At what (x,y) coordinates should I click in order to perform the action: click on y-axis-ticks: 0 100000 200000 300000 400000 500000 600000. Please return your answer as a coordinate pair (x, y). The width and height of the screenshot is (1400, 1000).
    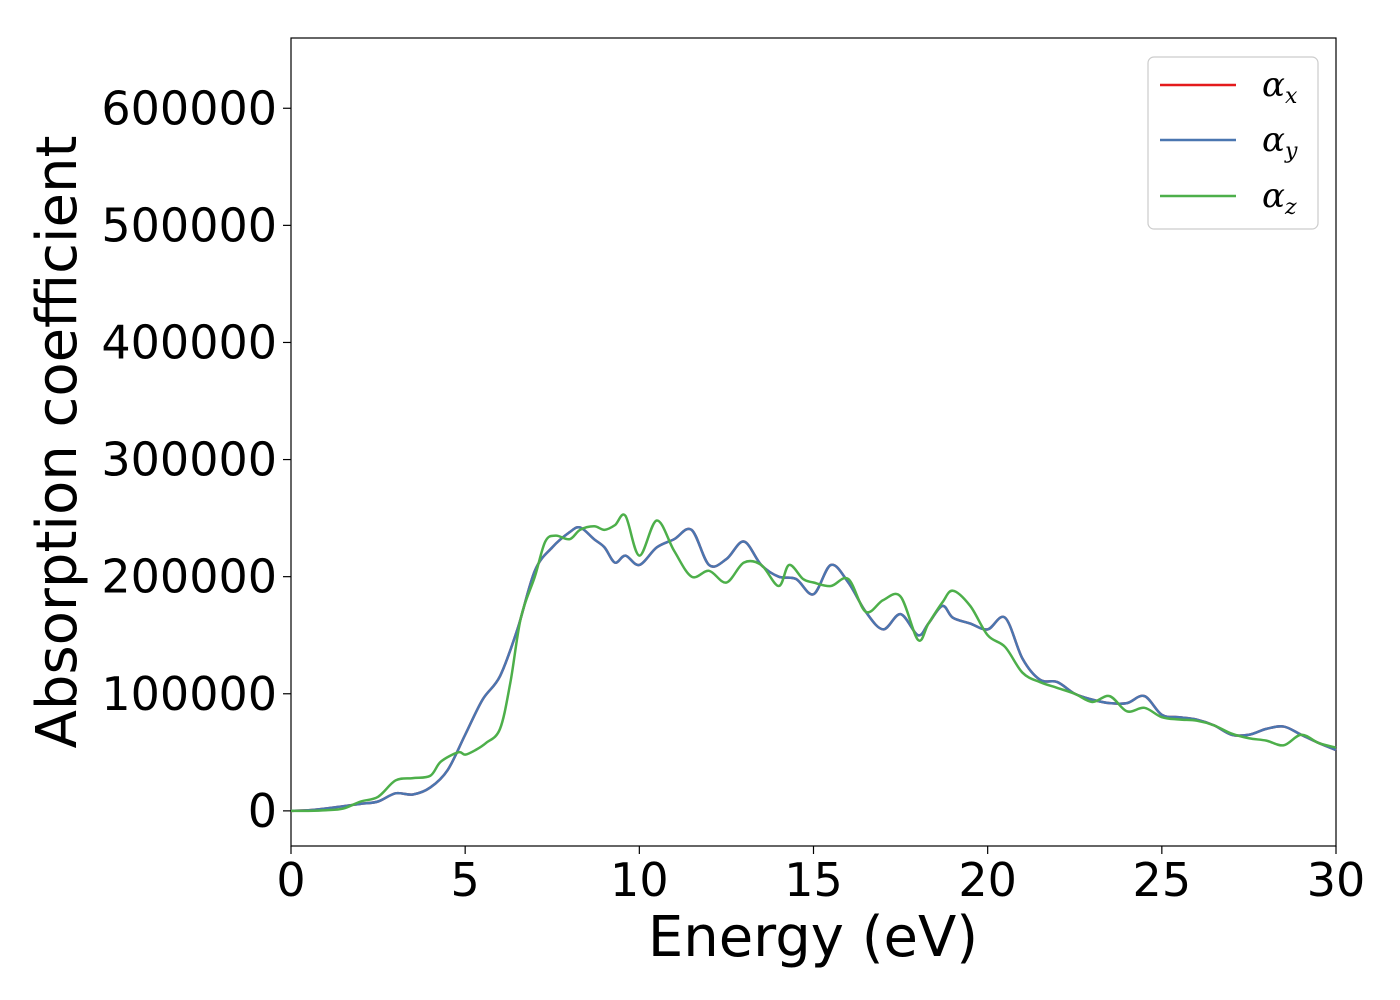
    Looking at the image, I should click on (196, 459).